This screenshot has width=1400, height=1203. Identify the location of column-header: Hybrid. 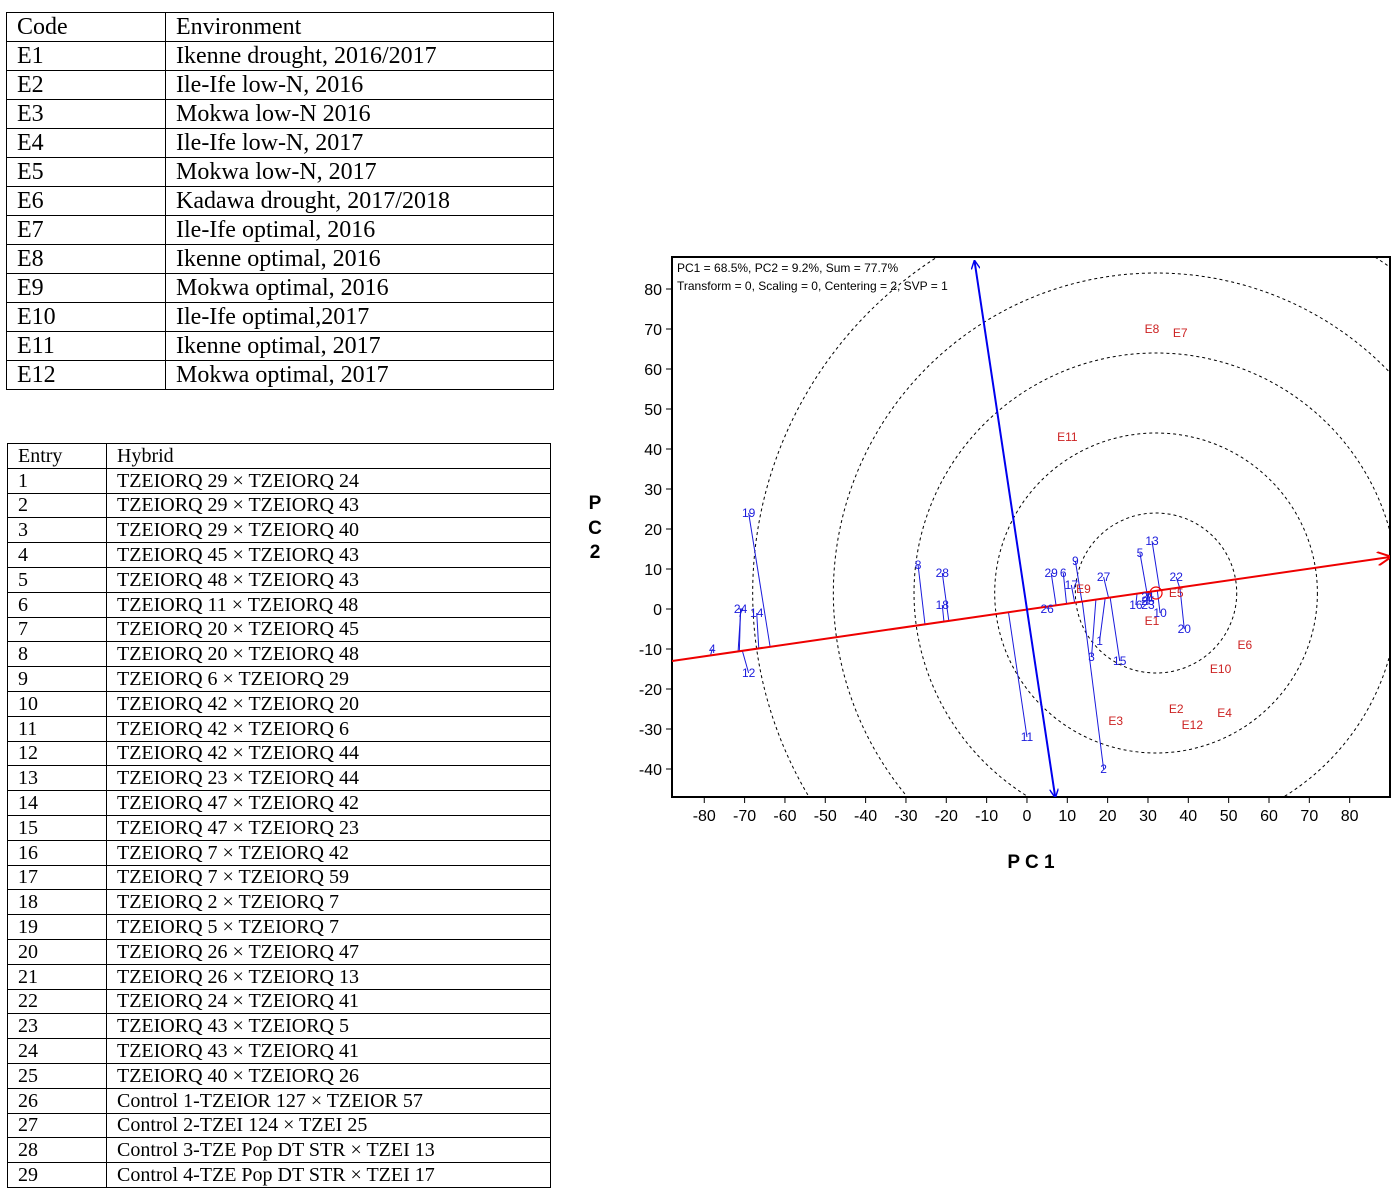
(328, 456).